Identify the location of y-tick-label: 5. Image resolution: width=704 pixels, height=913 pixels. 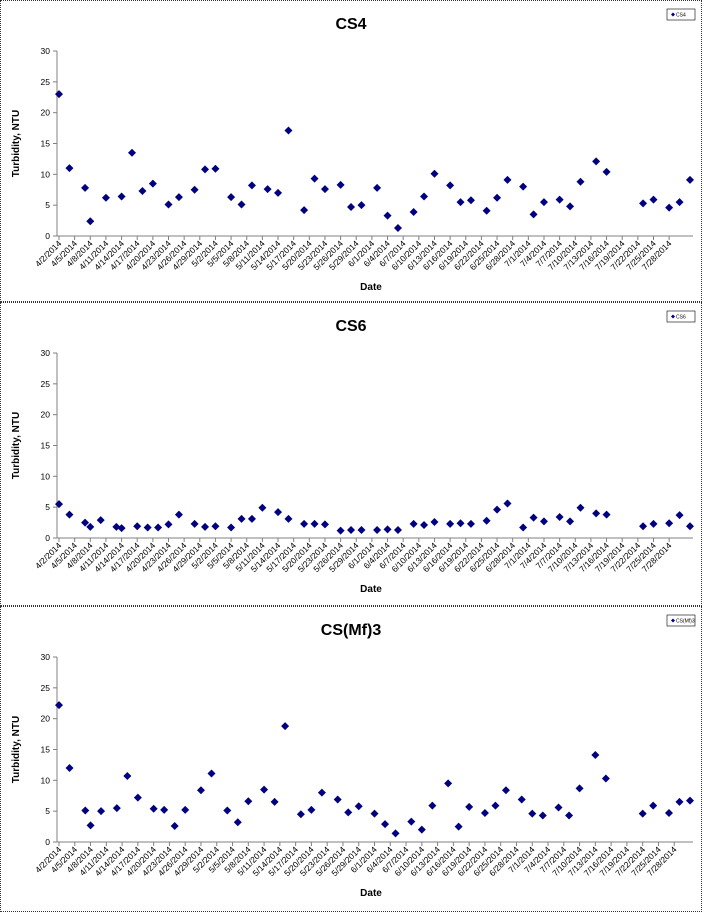
(47, 507).